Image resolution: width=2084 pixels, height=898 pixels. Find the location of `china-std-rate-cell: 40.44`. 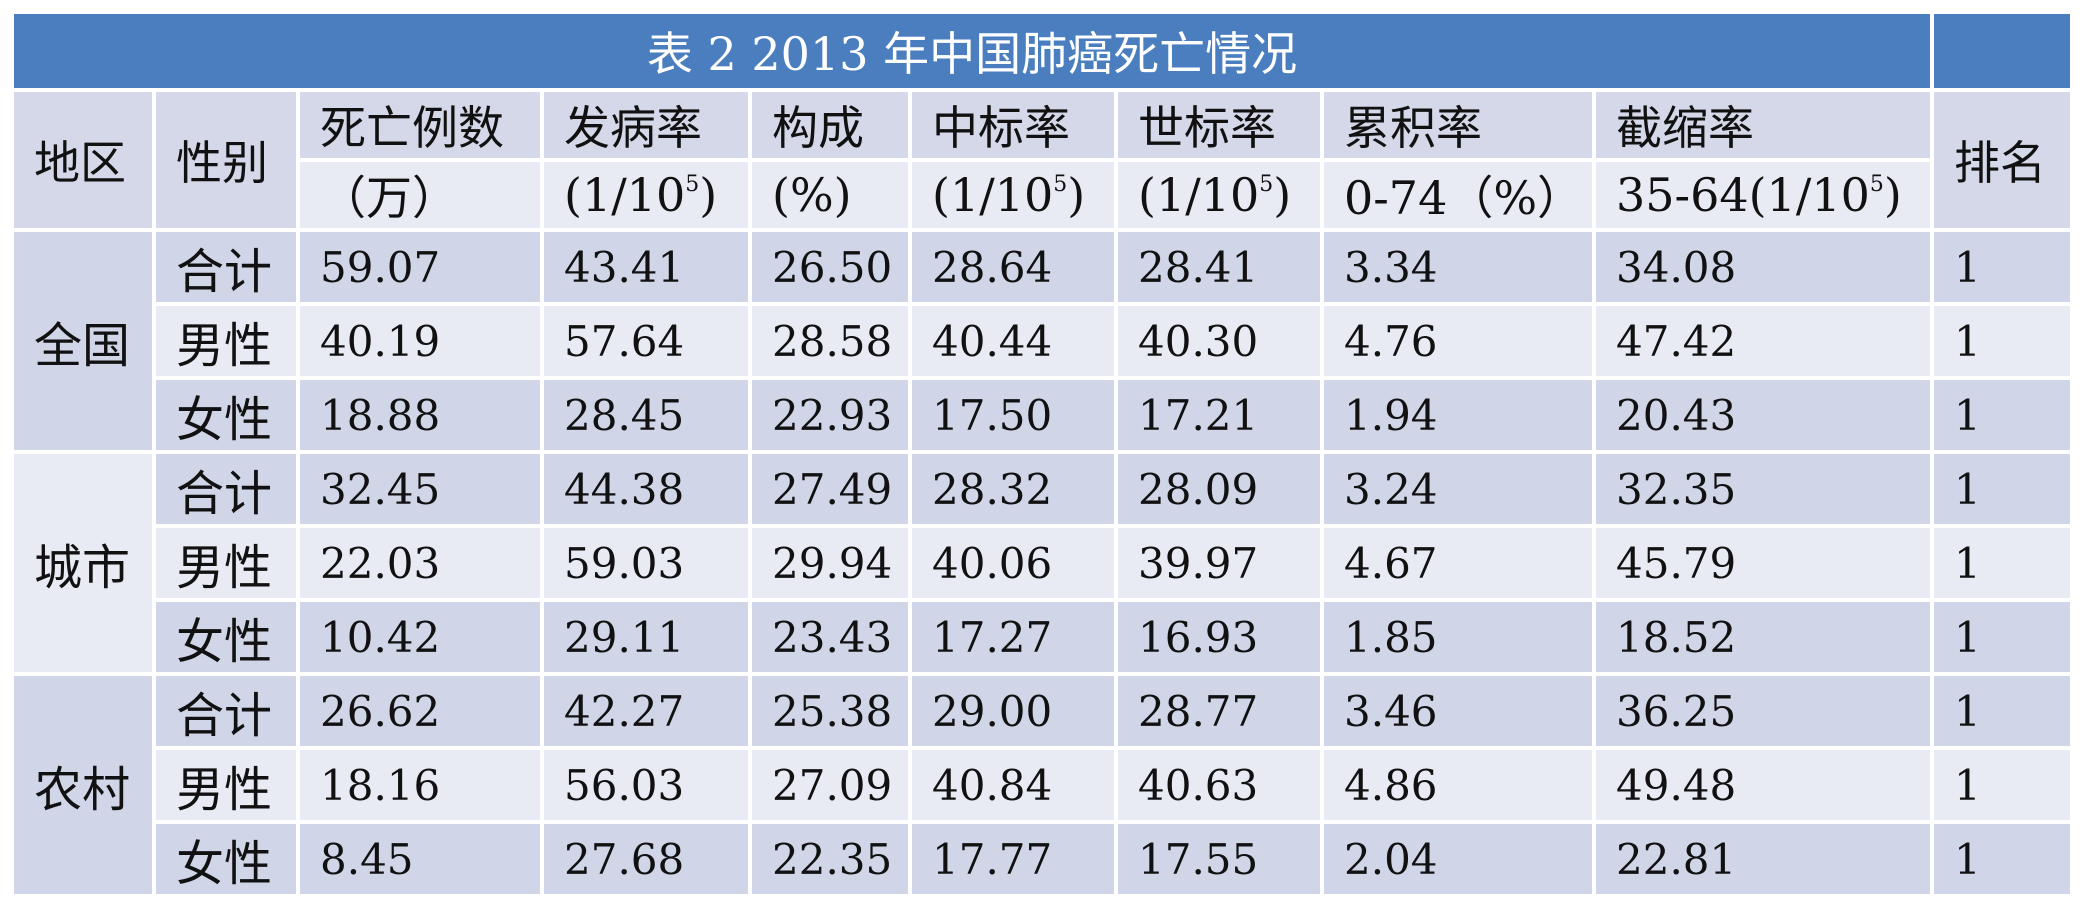

china-std-rate-cell: 40.44 is located at coordinates (1013, 341).